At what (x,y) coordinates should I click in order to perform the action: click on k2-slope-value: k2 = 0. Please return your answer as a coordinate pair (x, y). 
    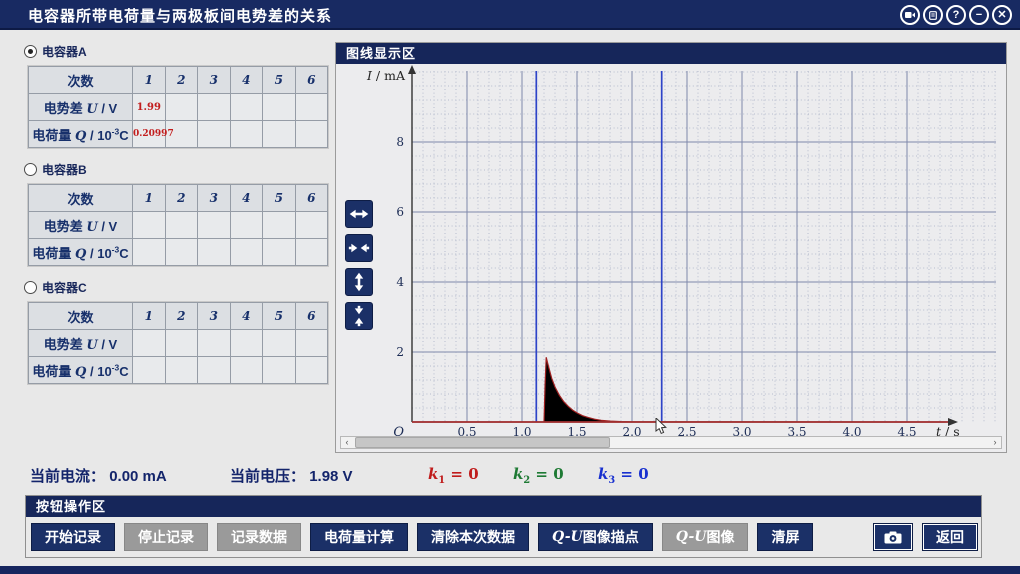
    Looking at the image, I should click on (538, 475).